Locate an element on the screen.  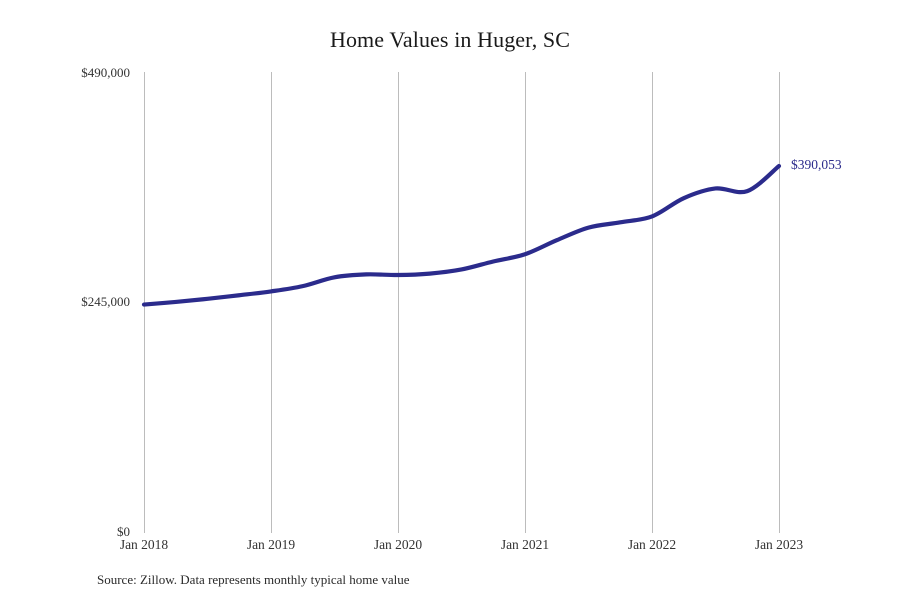
gridline-jan-2018 is located at coordinates (144, 302).